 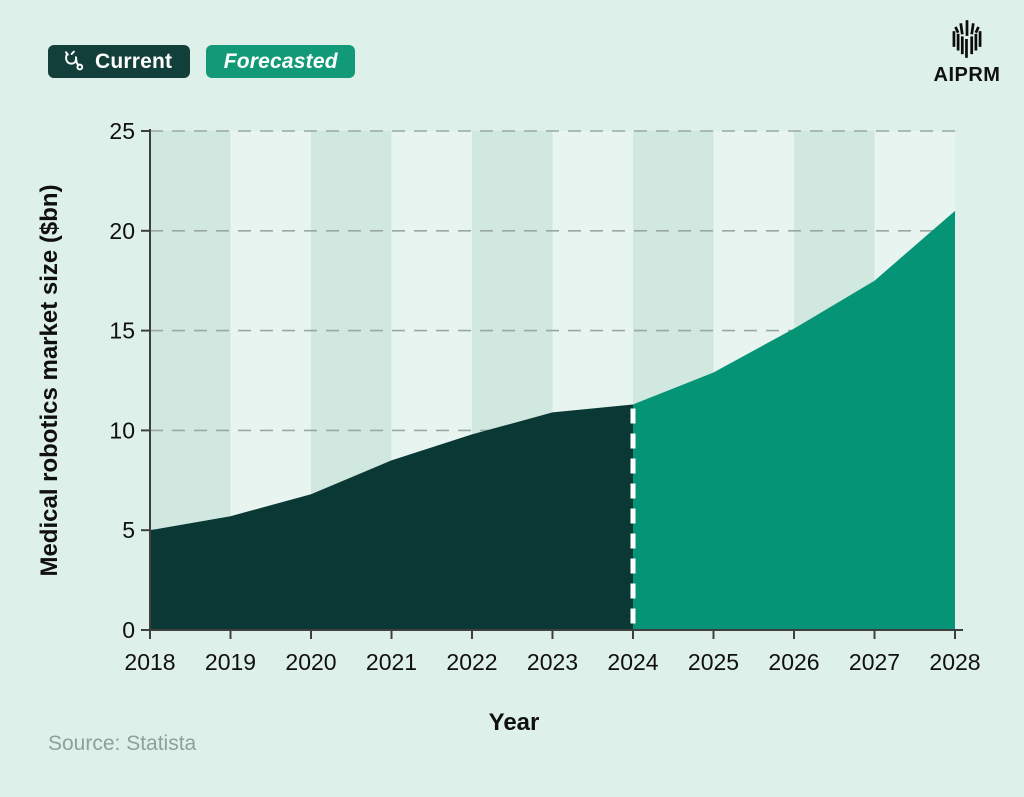 What do you see at coordinates (202, 61) in the screenshot?
I see `legend: Current Forecasted` at bounding box center [202, 61].